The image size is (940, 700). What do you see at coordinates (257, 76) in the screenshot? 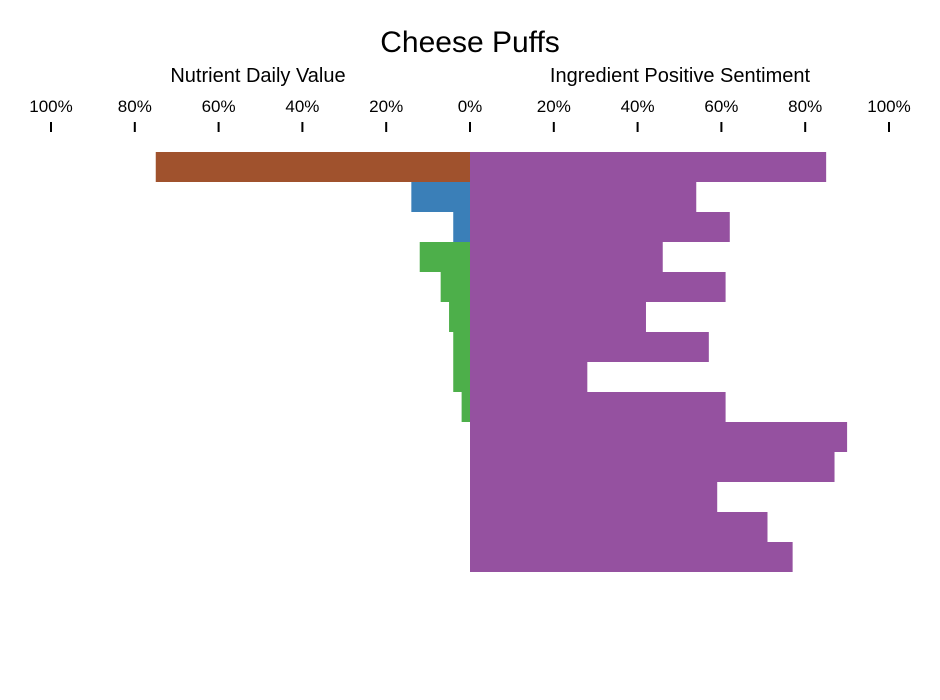
I see `left-axis-label: Nutrient Daily Value` at bounding box center [257, 76].